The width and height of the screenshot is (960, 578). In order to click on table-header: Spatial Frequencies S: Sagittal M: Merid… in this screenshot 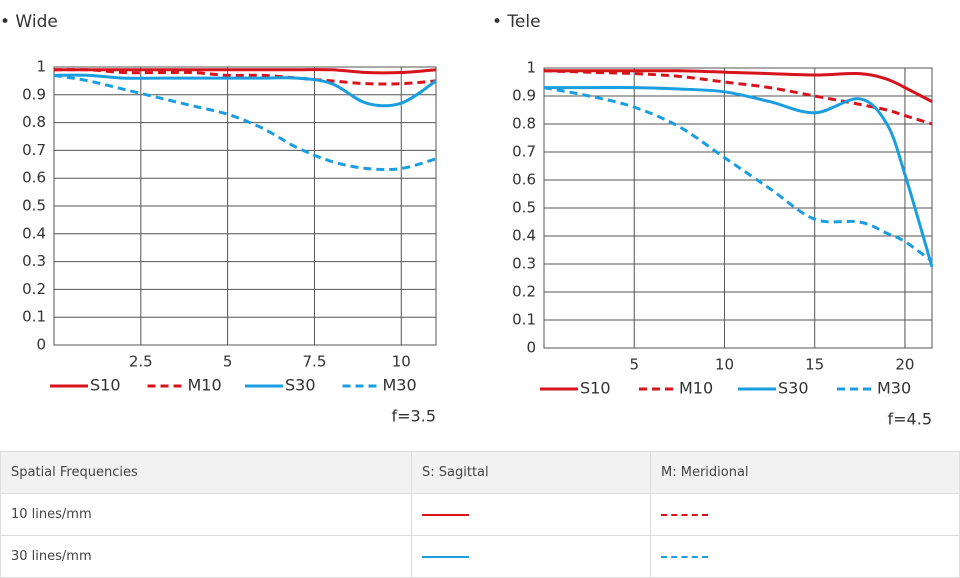, I will do `click(480, 472)`.